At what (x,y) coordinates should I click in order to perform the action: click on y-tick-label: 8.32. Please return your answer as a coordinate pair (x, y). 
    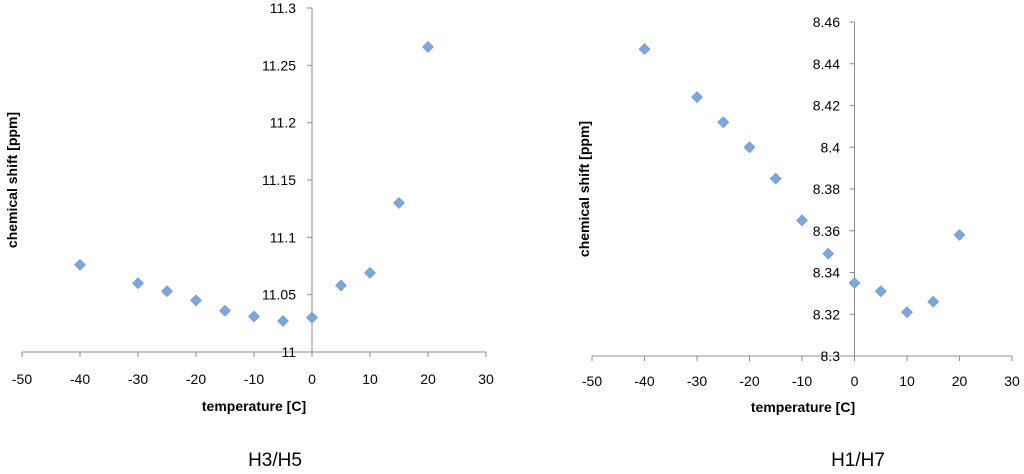
    Looking at the image, I should click on (826, 314).